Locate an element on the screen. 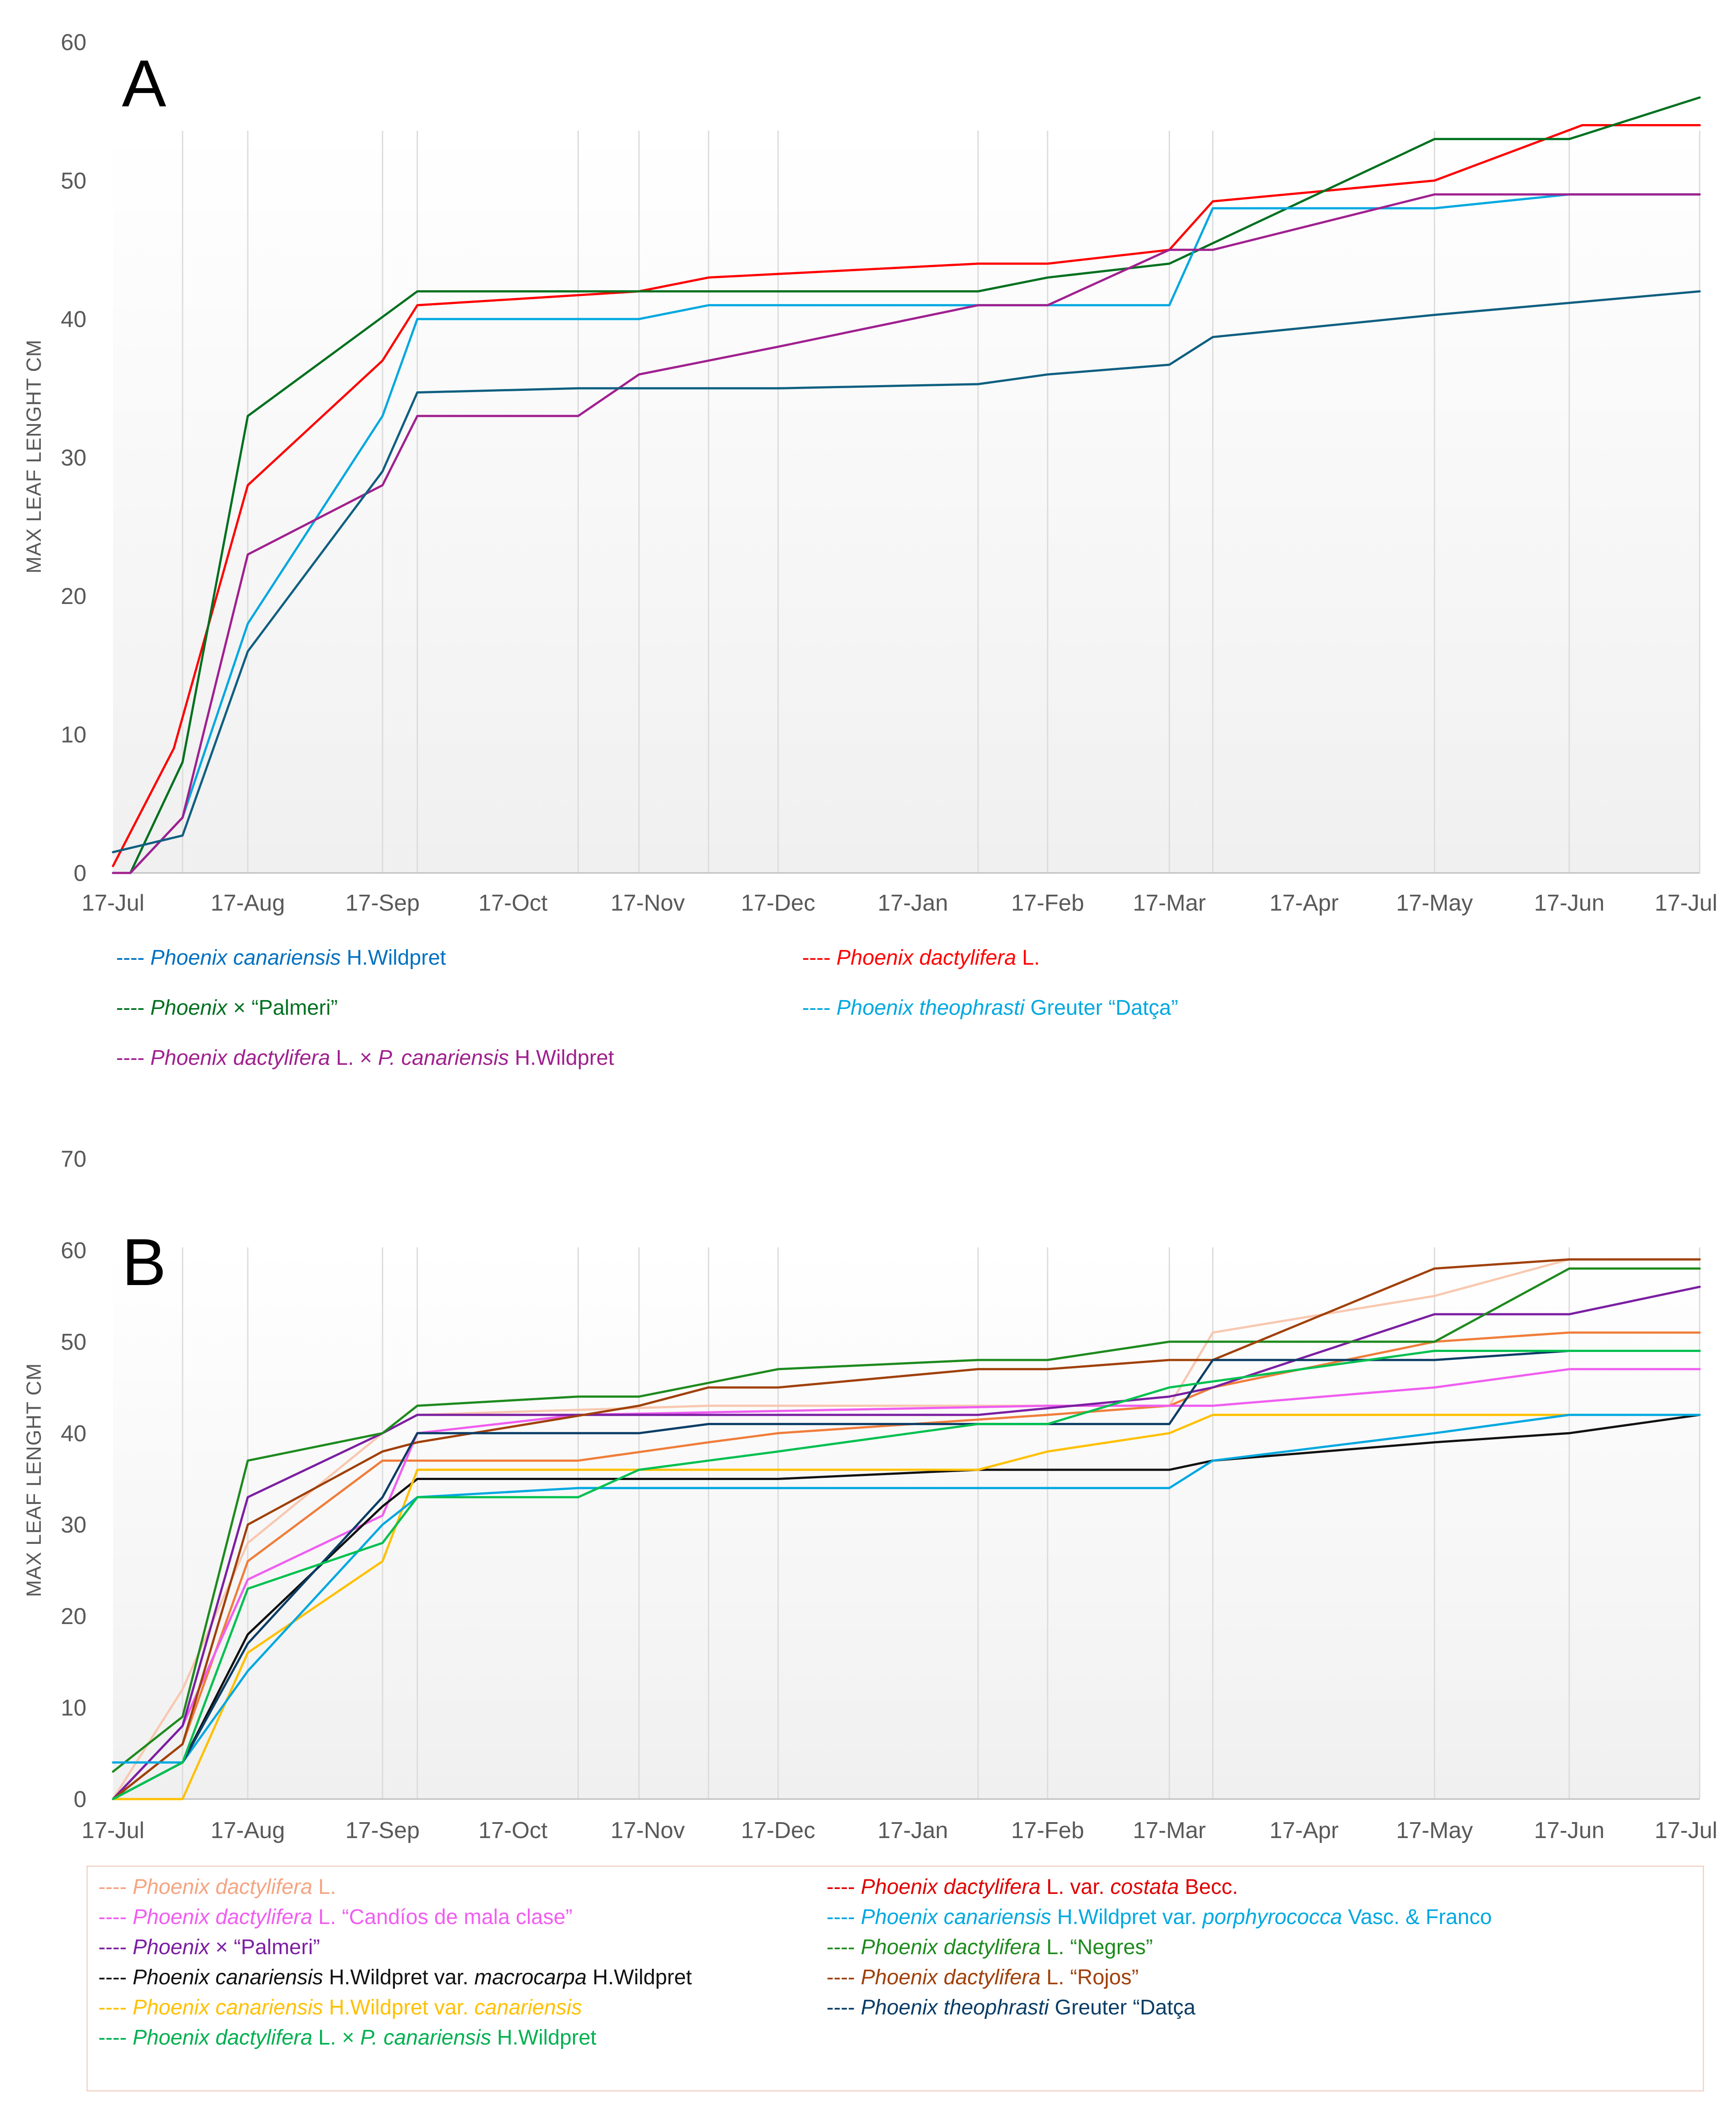 The width and height of the screenshot is (1736, 2119). x-tick-label: 17-Nov is located at coordinates (648, 1830).